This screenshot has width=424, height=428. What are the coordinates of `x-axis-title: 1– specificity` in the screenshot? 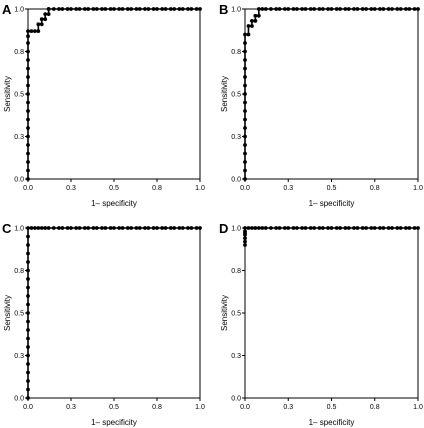 It's located at (332, 203).